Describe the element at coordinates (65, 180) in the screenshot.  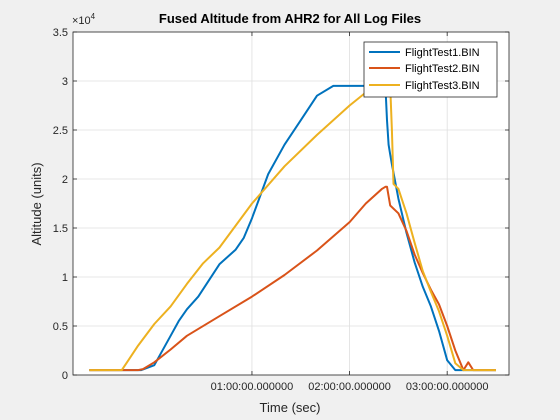
I see `y-tick-label: 2` at that location.